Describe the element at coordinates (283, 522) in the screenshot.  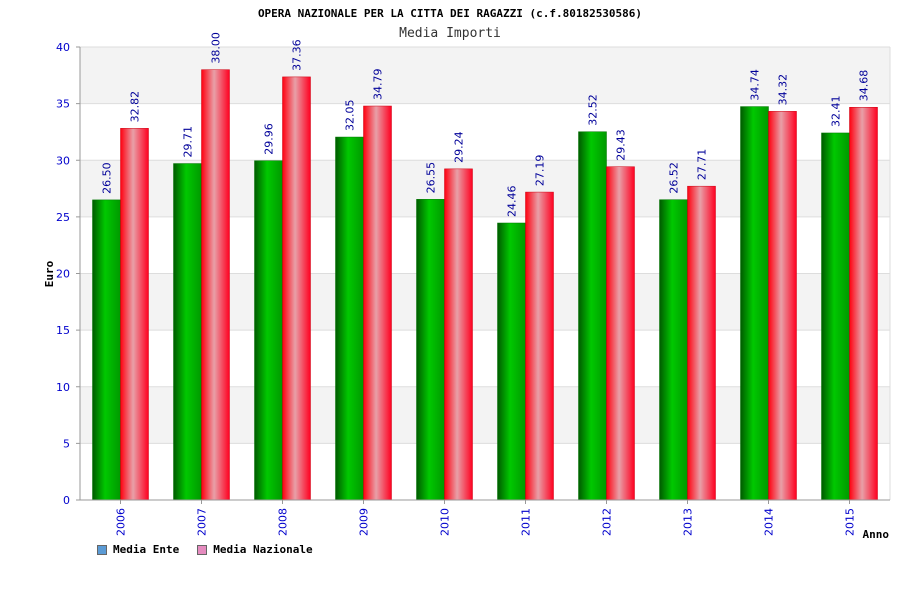
I see `x-tick-label: 2008` at that location.